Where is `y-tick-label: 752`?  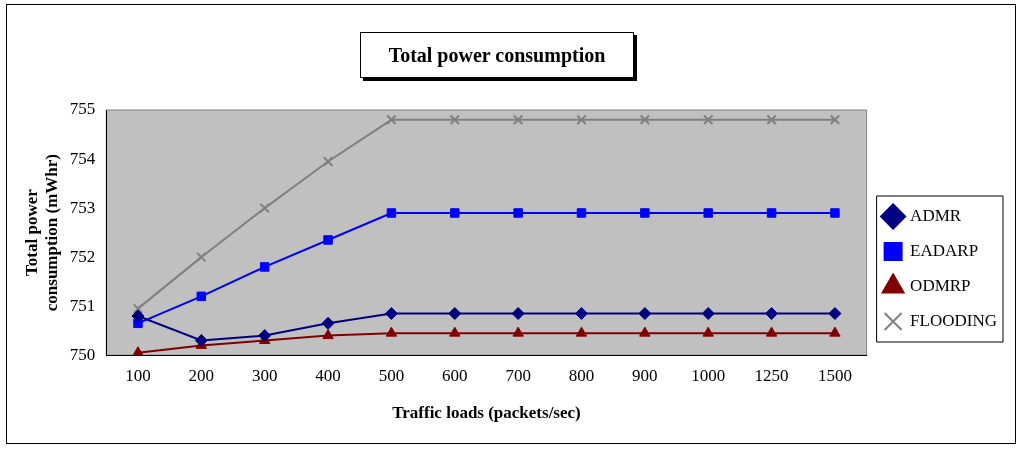 y-tick-label: 752 is located at coordinates (82, 256).